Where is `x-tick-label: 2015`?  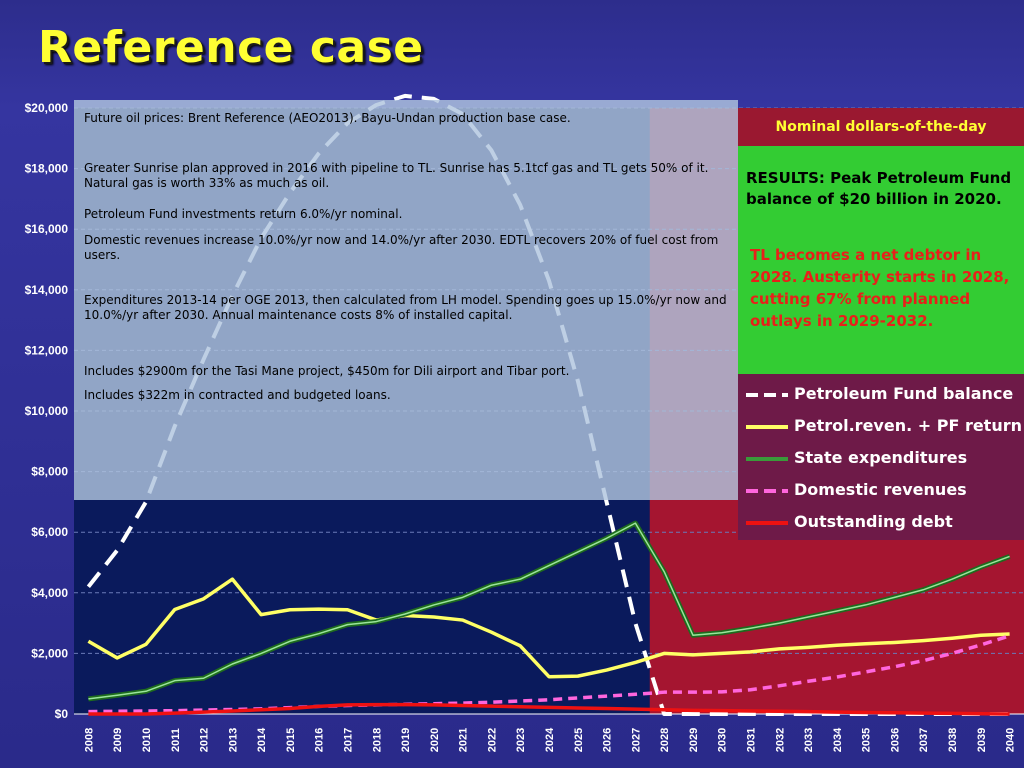
x-tick-label: 2015 is located at coordinates (291, 740).